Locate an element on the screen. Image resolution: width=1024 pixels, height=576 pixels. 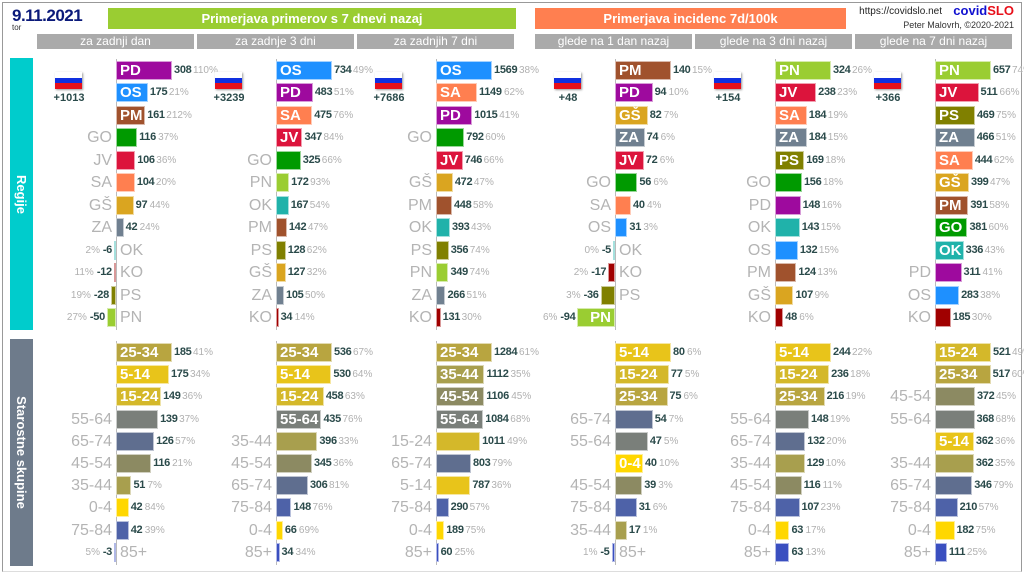
bar-value: 236 is located at coordinates (840, 374).